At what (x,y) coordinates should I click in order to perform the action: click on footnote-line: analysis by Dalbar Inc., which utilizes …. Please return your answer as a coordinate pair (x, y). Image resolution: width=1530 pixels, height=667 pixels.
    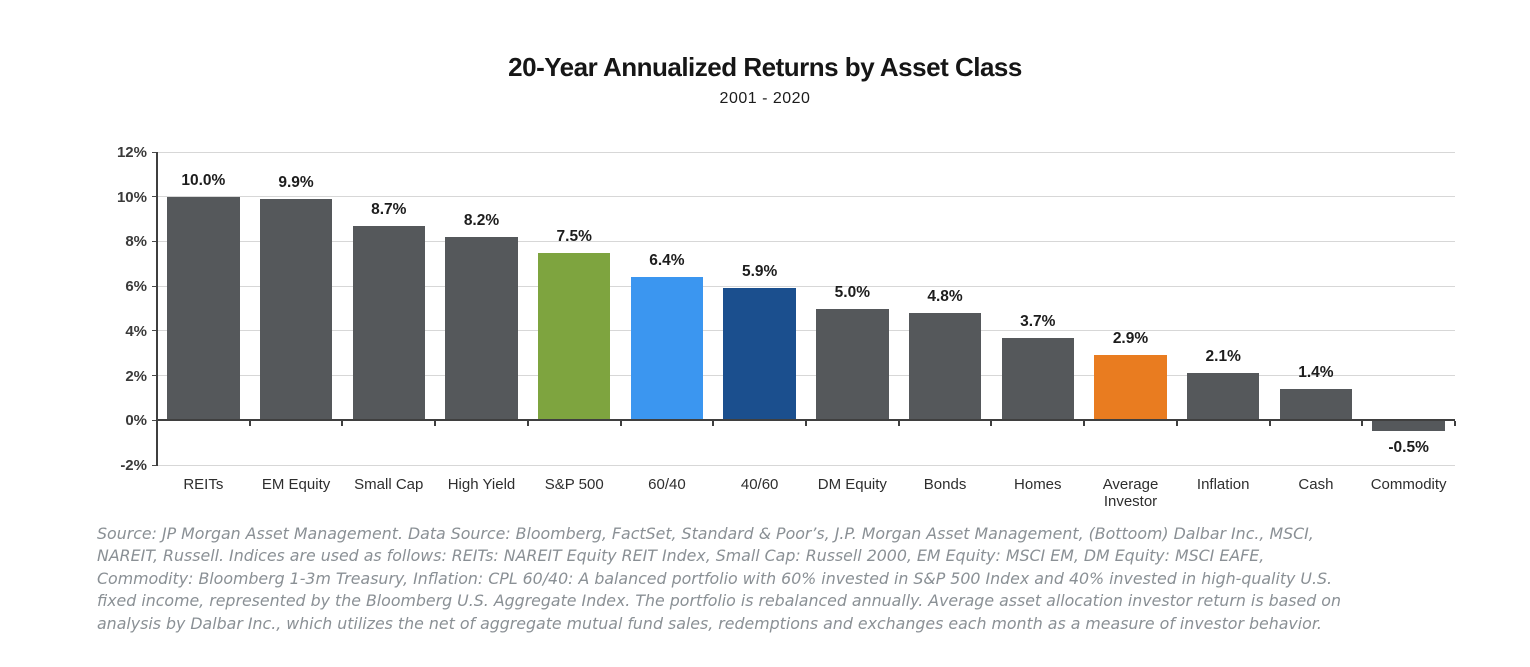
    Looking at the image, I should click on (709, 623).